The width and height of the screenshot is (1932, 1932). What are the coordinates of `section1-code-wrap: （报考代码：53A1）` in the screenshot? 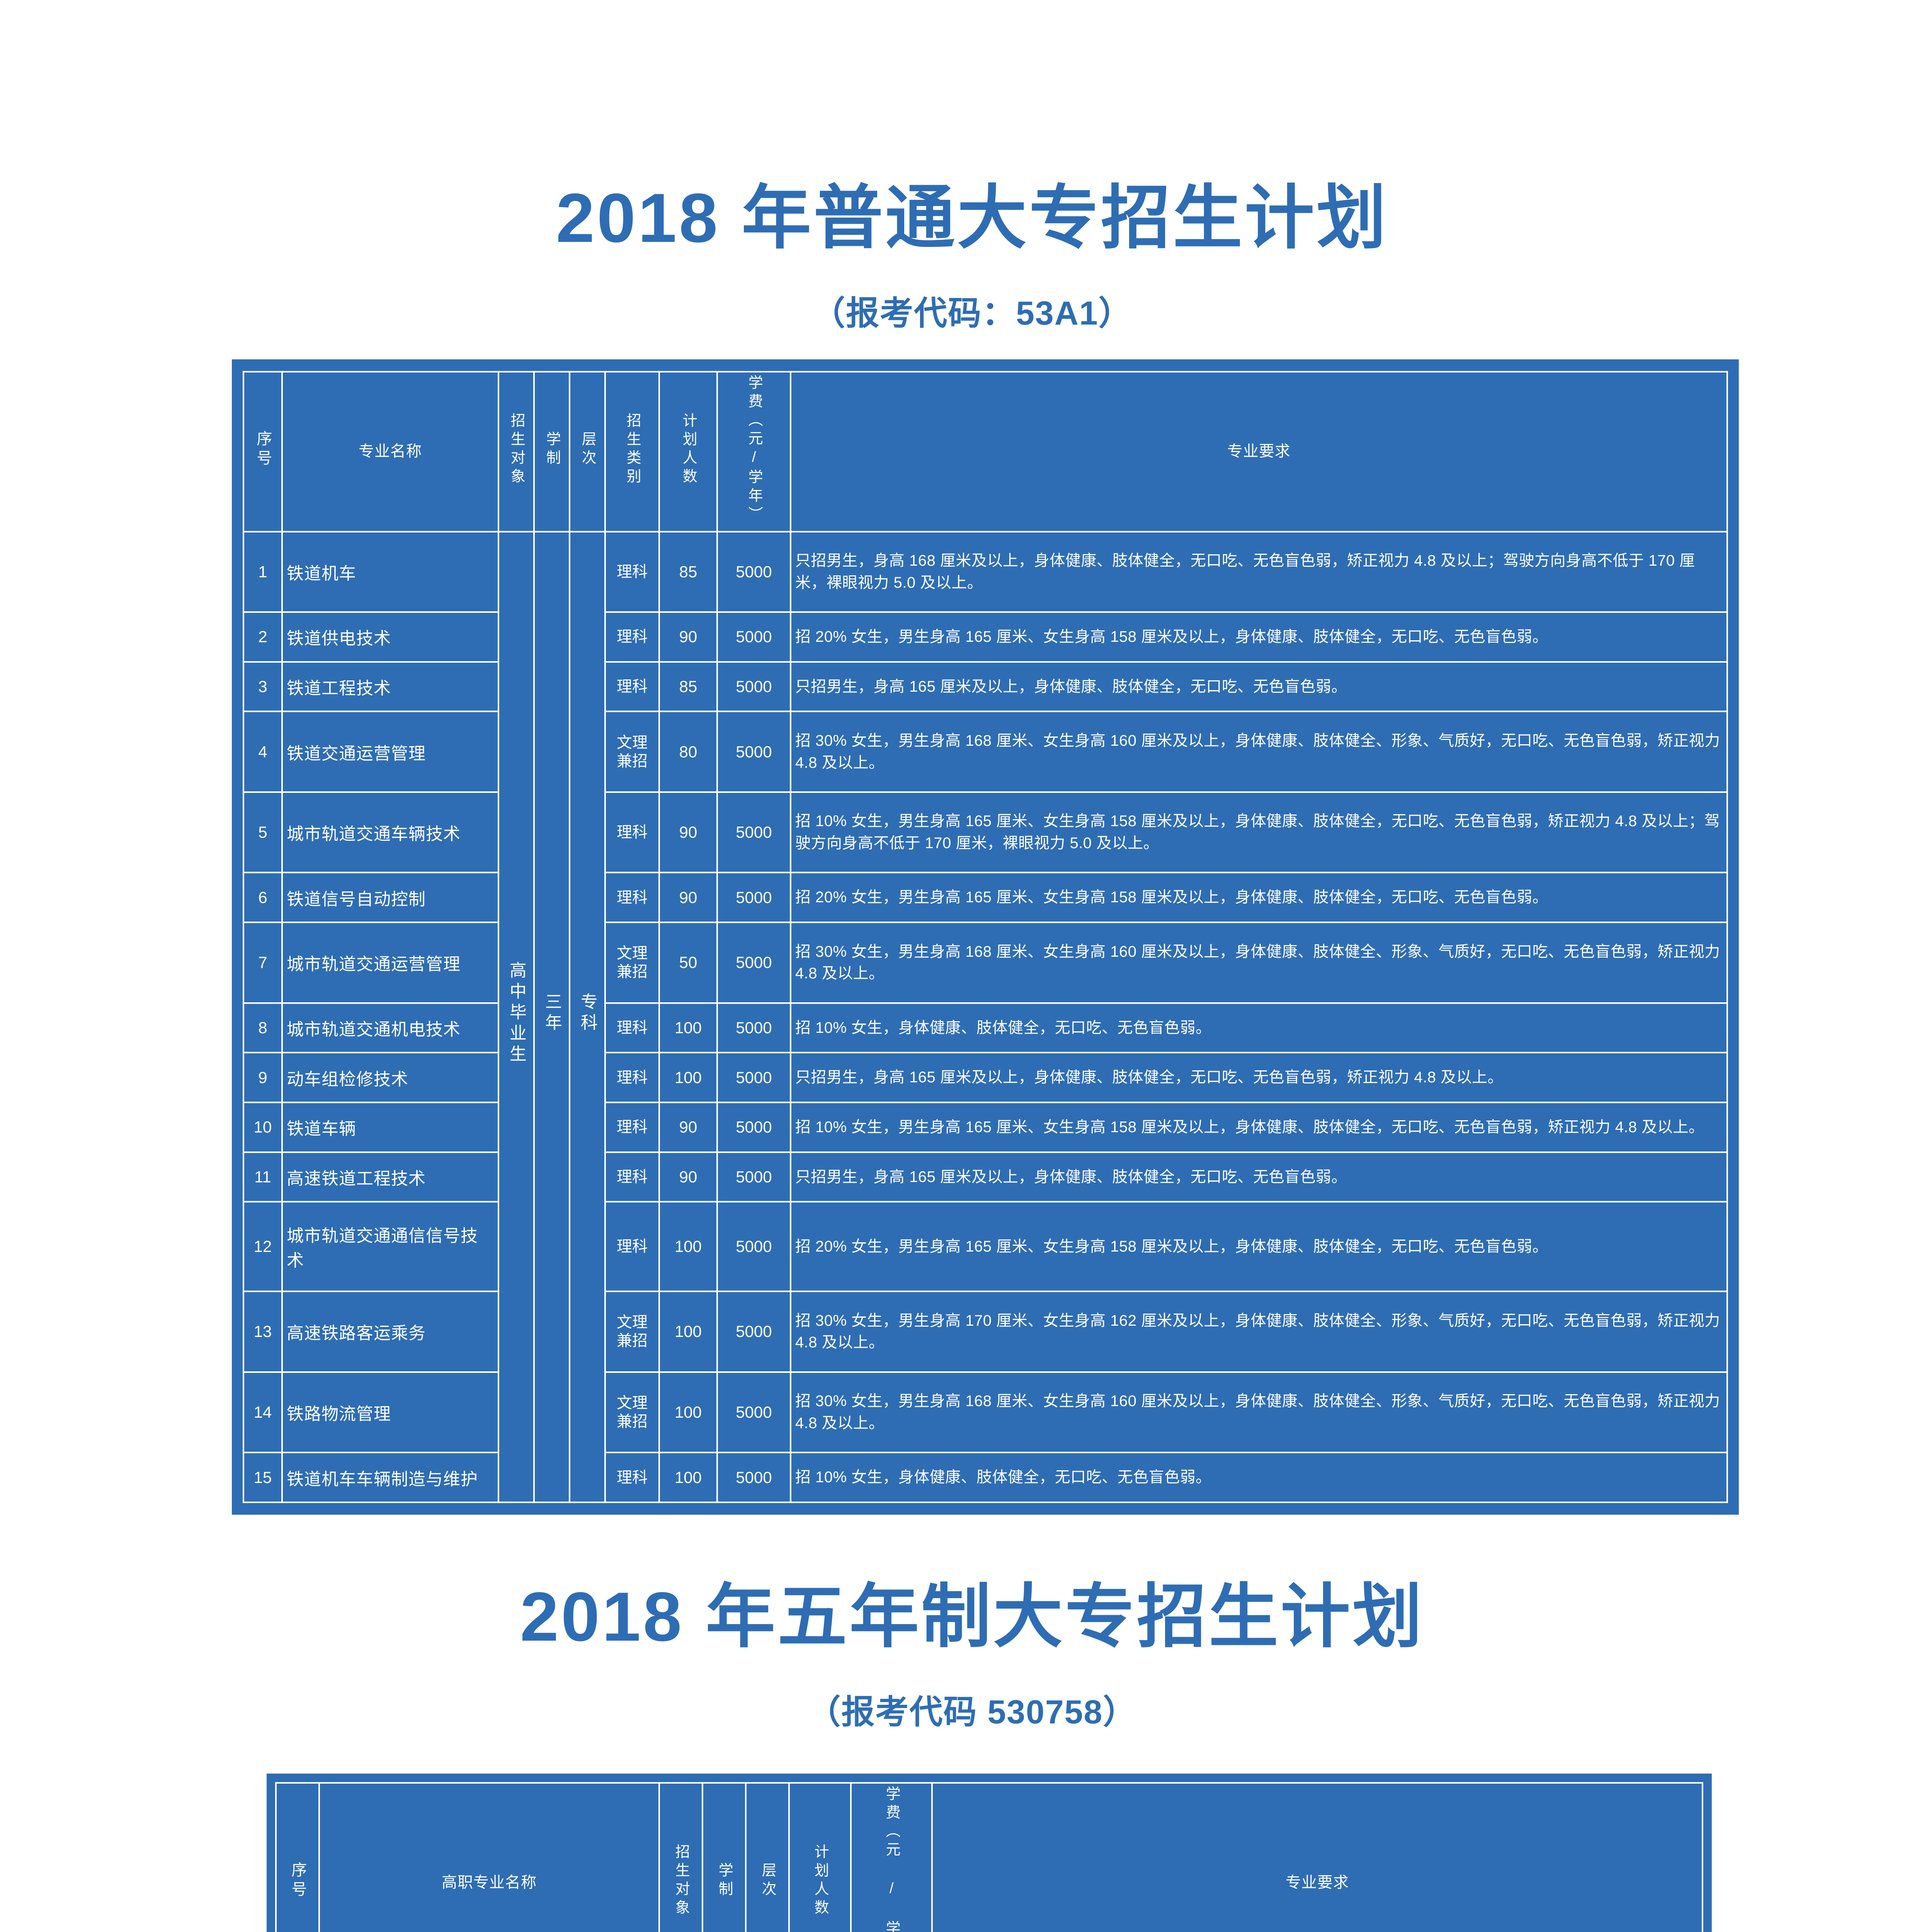 It's located at (966, 310).